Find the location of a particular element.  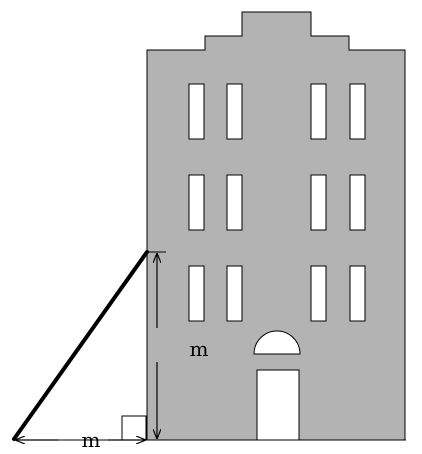

horizontal-dimension-label: m is located at coordinates (91, 440).